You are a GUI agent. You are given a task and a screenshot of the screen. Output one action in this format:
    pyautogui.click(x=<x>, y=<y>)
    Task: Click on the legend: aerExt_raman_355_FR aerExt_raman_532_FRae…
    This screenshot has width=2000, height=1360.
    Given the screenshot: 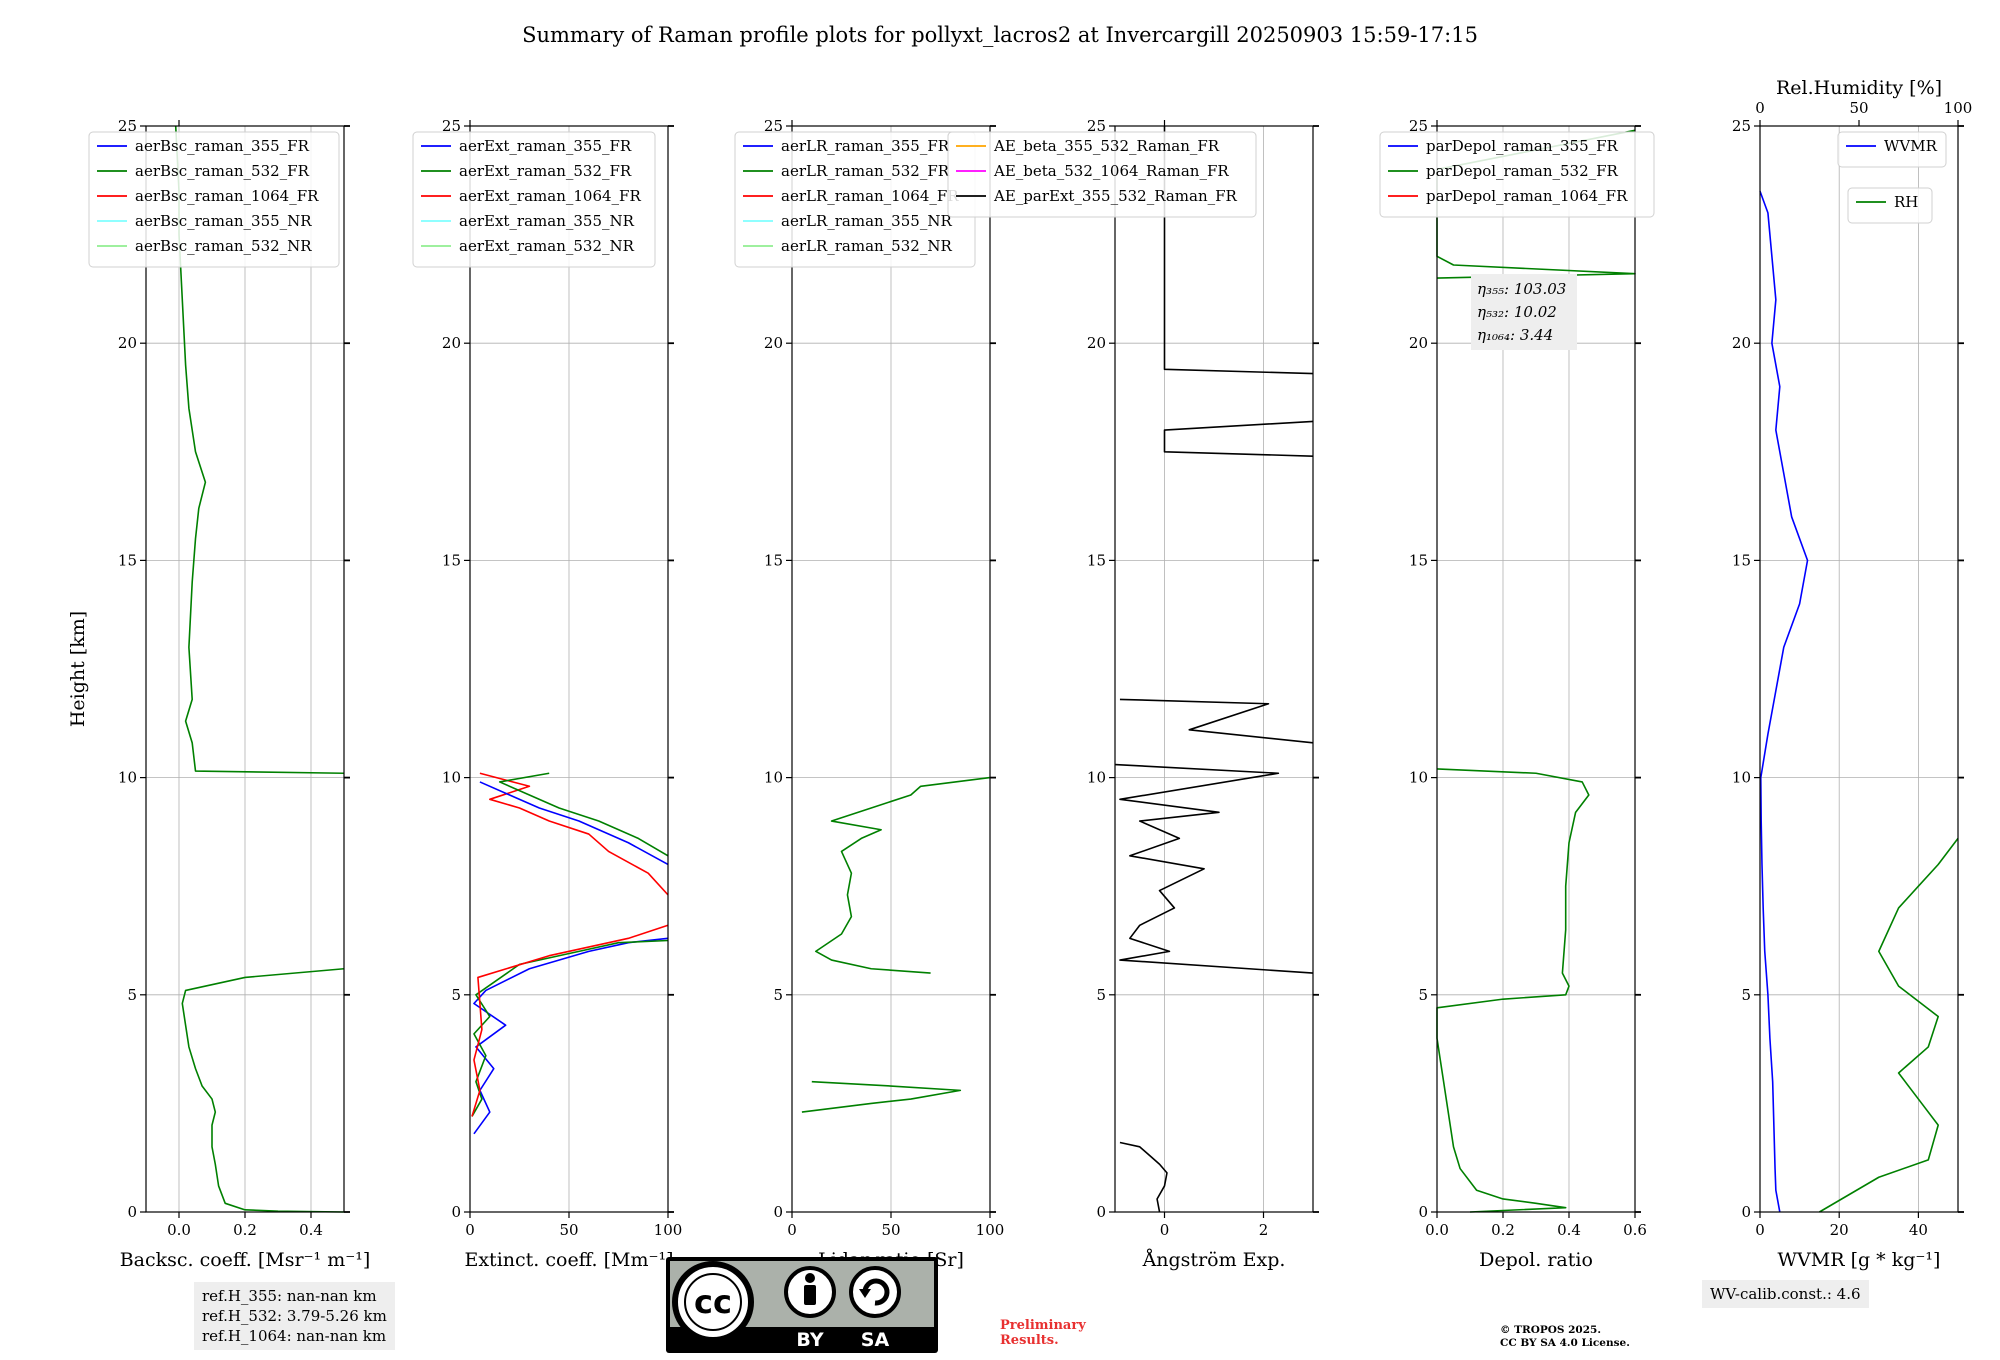 What is the action you would take?
    pyautogui.click(x=534, y=199)
    